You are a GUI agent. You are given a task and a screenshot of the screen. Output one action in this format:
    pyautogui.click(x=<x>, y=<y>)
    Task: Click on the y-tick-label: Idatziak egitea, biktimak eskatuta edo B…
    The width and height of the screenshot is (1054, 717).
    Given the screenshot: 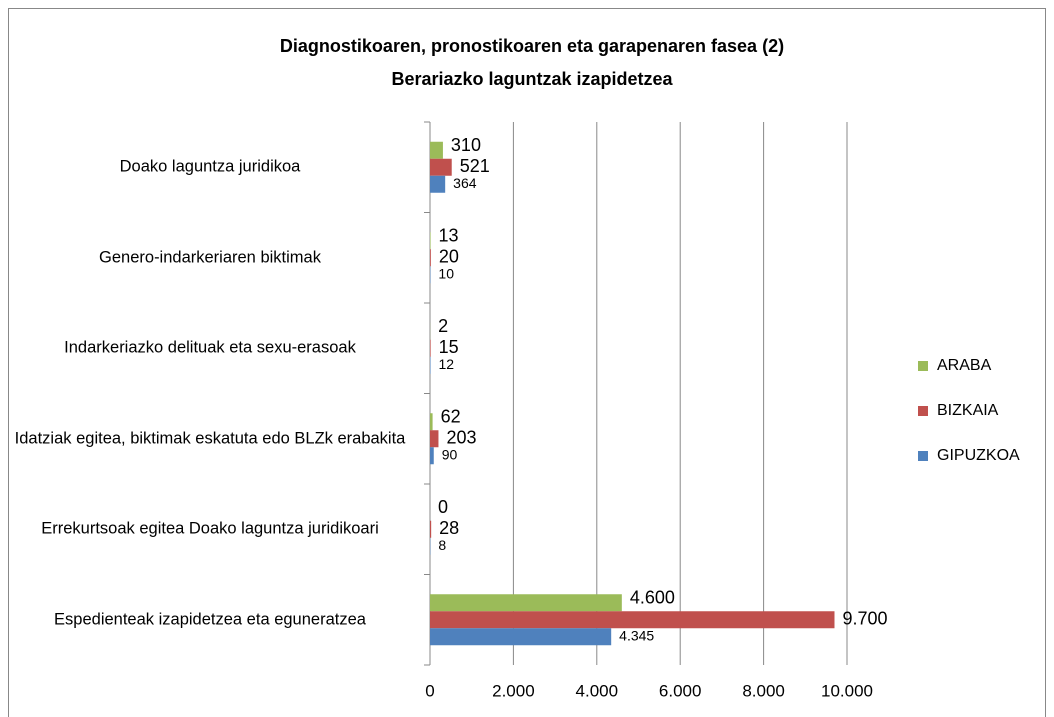 What is the action you would take?
    pyautogui.click(x=210, y=438)
    